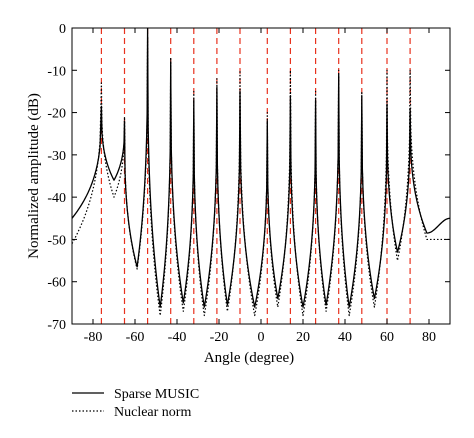 Image resolution: width=474 pixels, height=438 pixels. Describe the element at coordinates (56, 71) in the screenshot. I see `y-tick-label: -10` at that location.